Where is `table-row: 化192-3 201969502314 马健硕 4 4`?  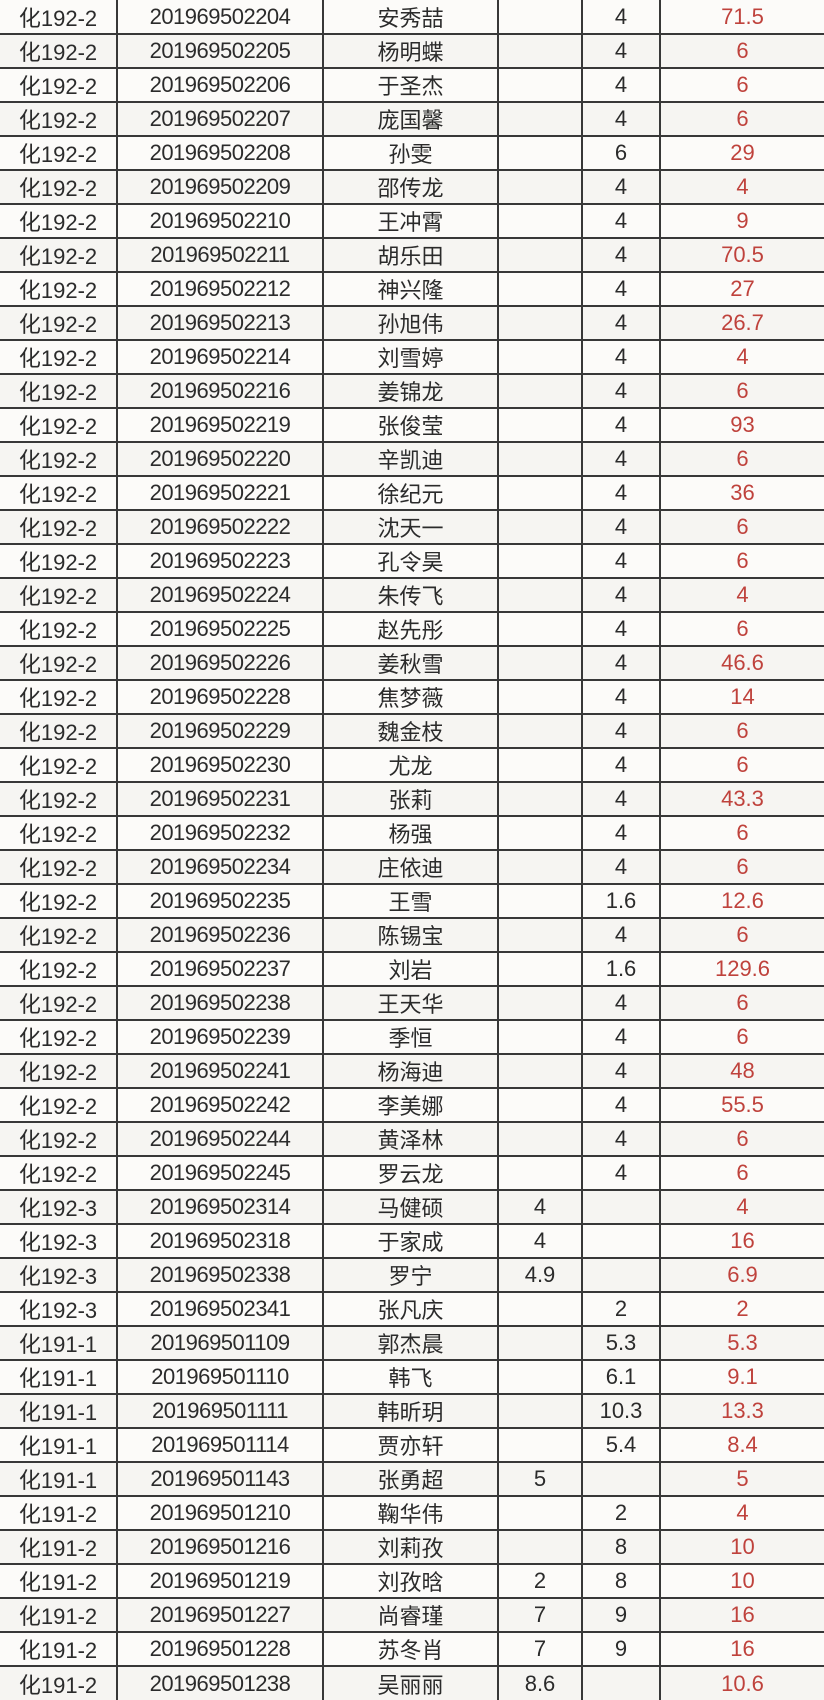 table-row: 化192-3 201969502314 马健硕 4 4 is located at coordinates (412, 1207).